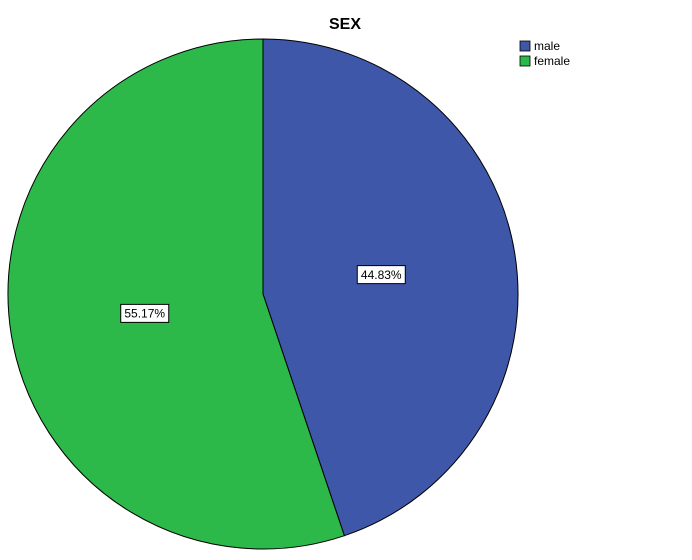 This screenshot has height=560, width=692. I want to click on legend-label: male, so click(547, 46).